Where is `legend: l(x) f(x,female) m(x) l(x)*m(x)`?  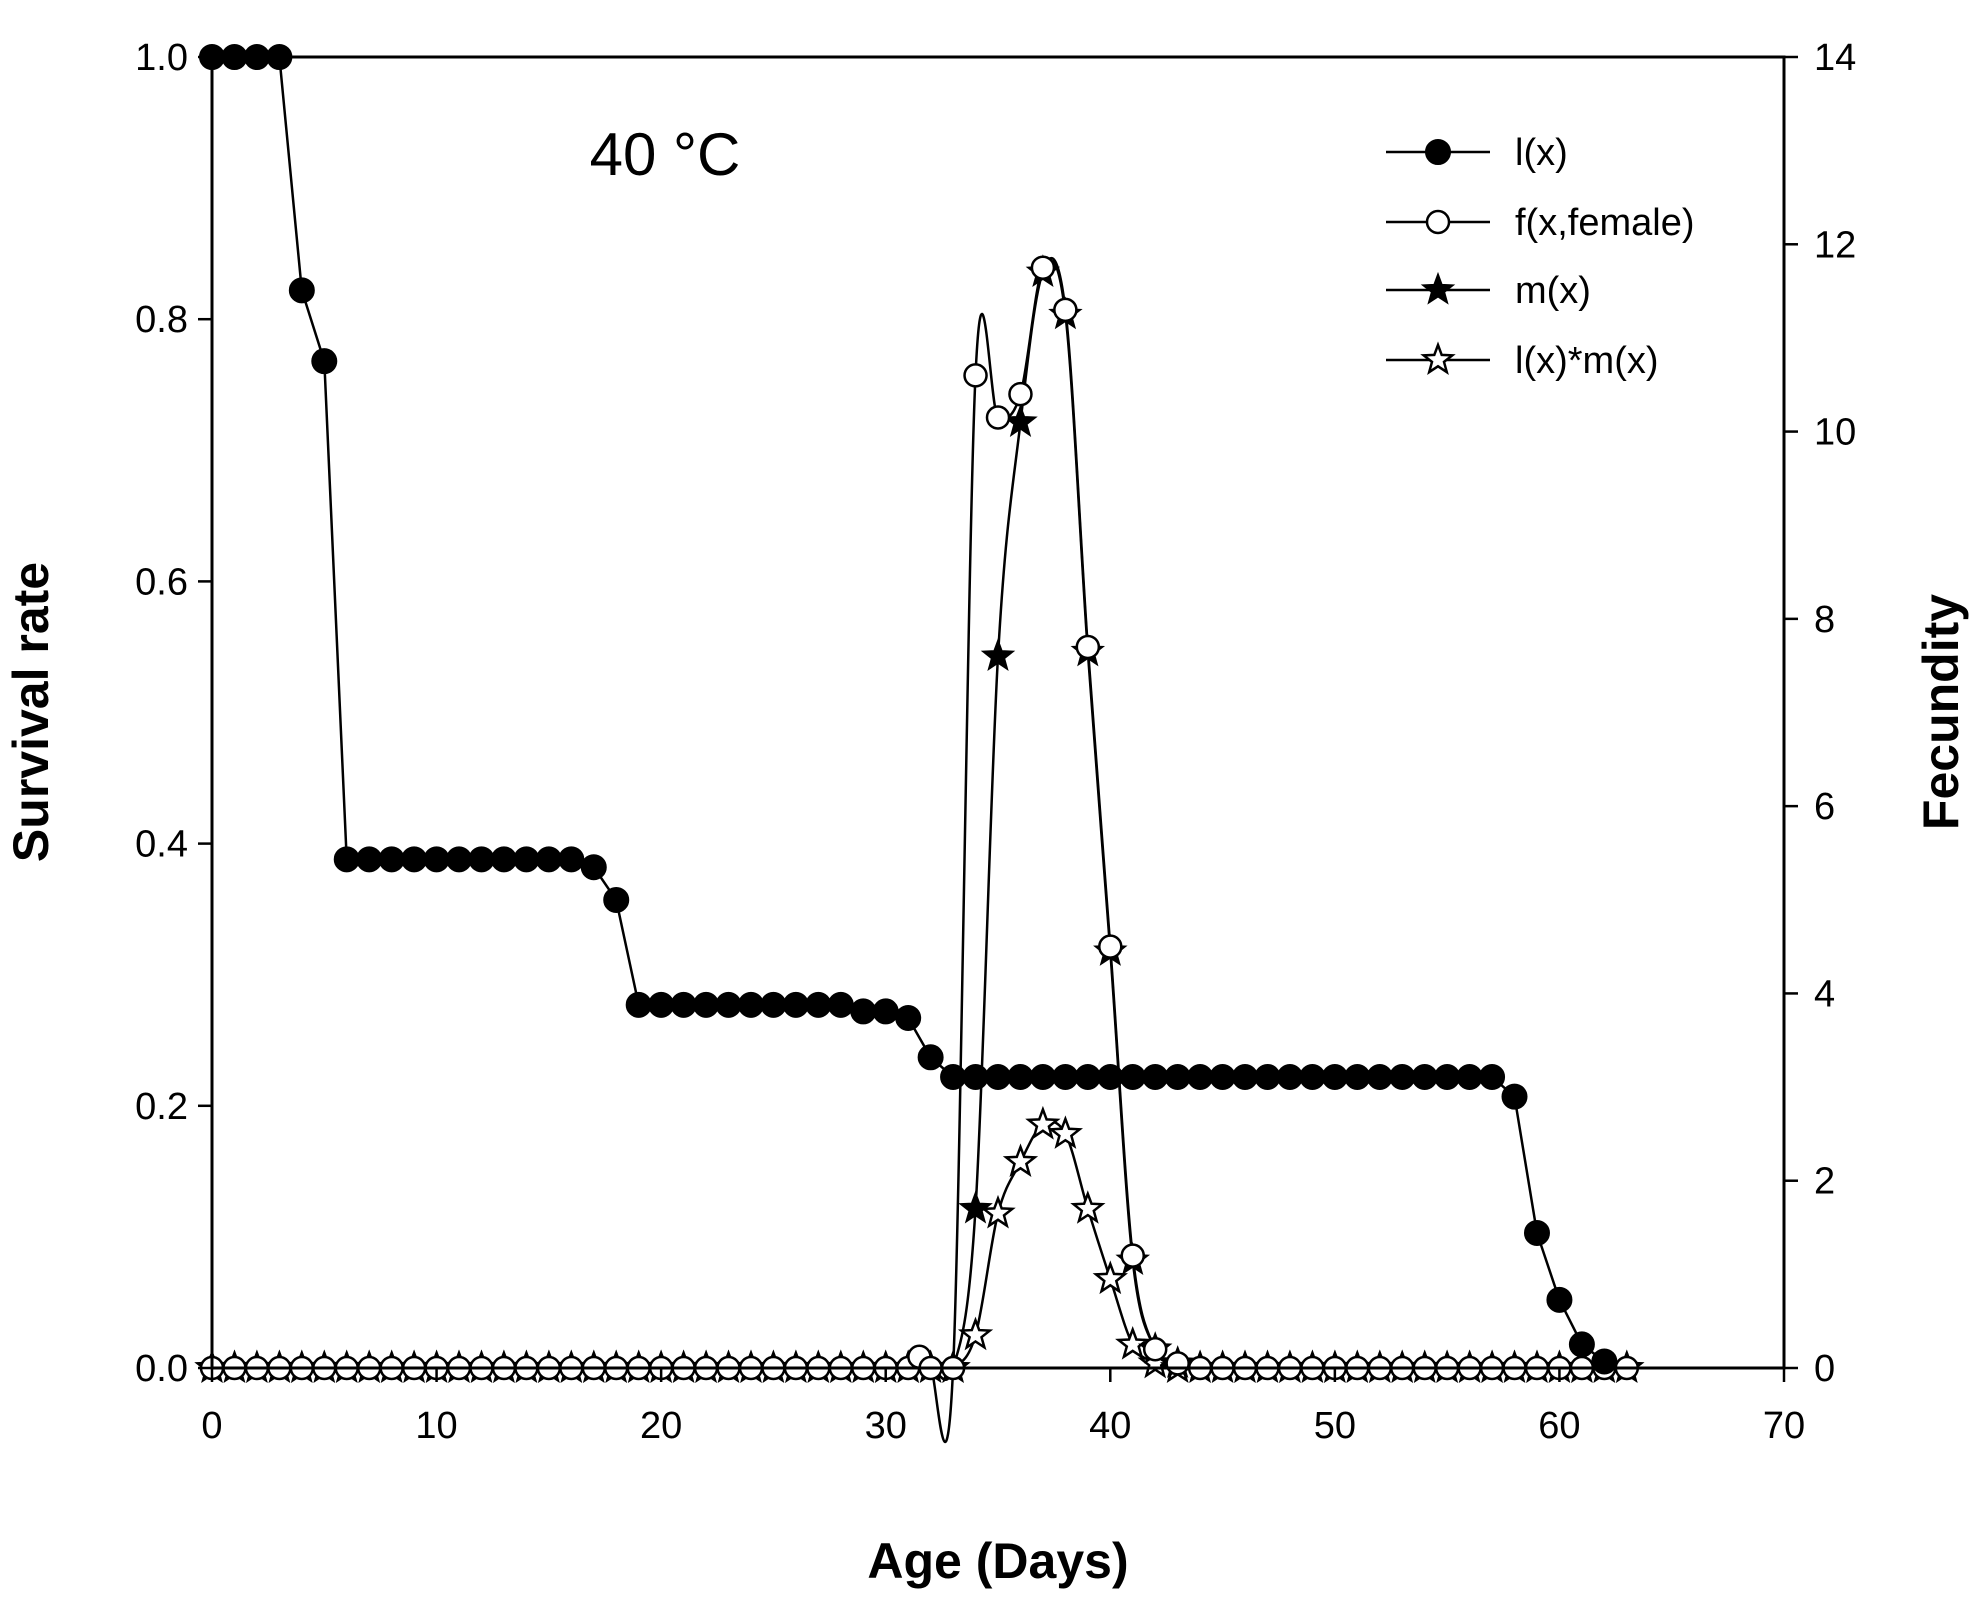 legend: l(x) f(x,female) m(x) l(x)*m(x) is located at coordinates (1540, 257).